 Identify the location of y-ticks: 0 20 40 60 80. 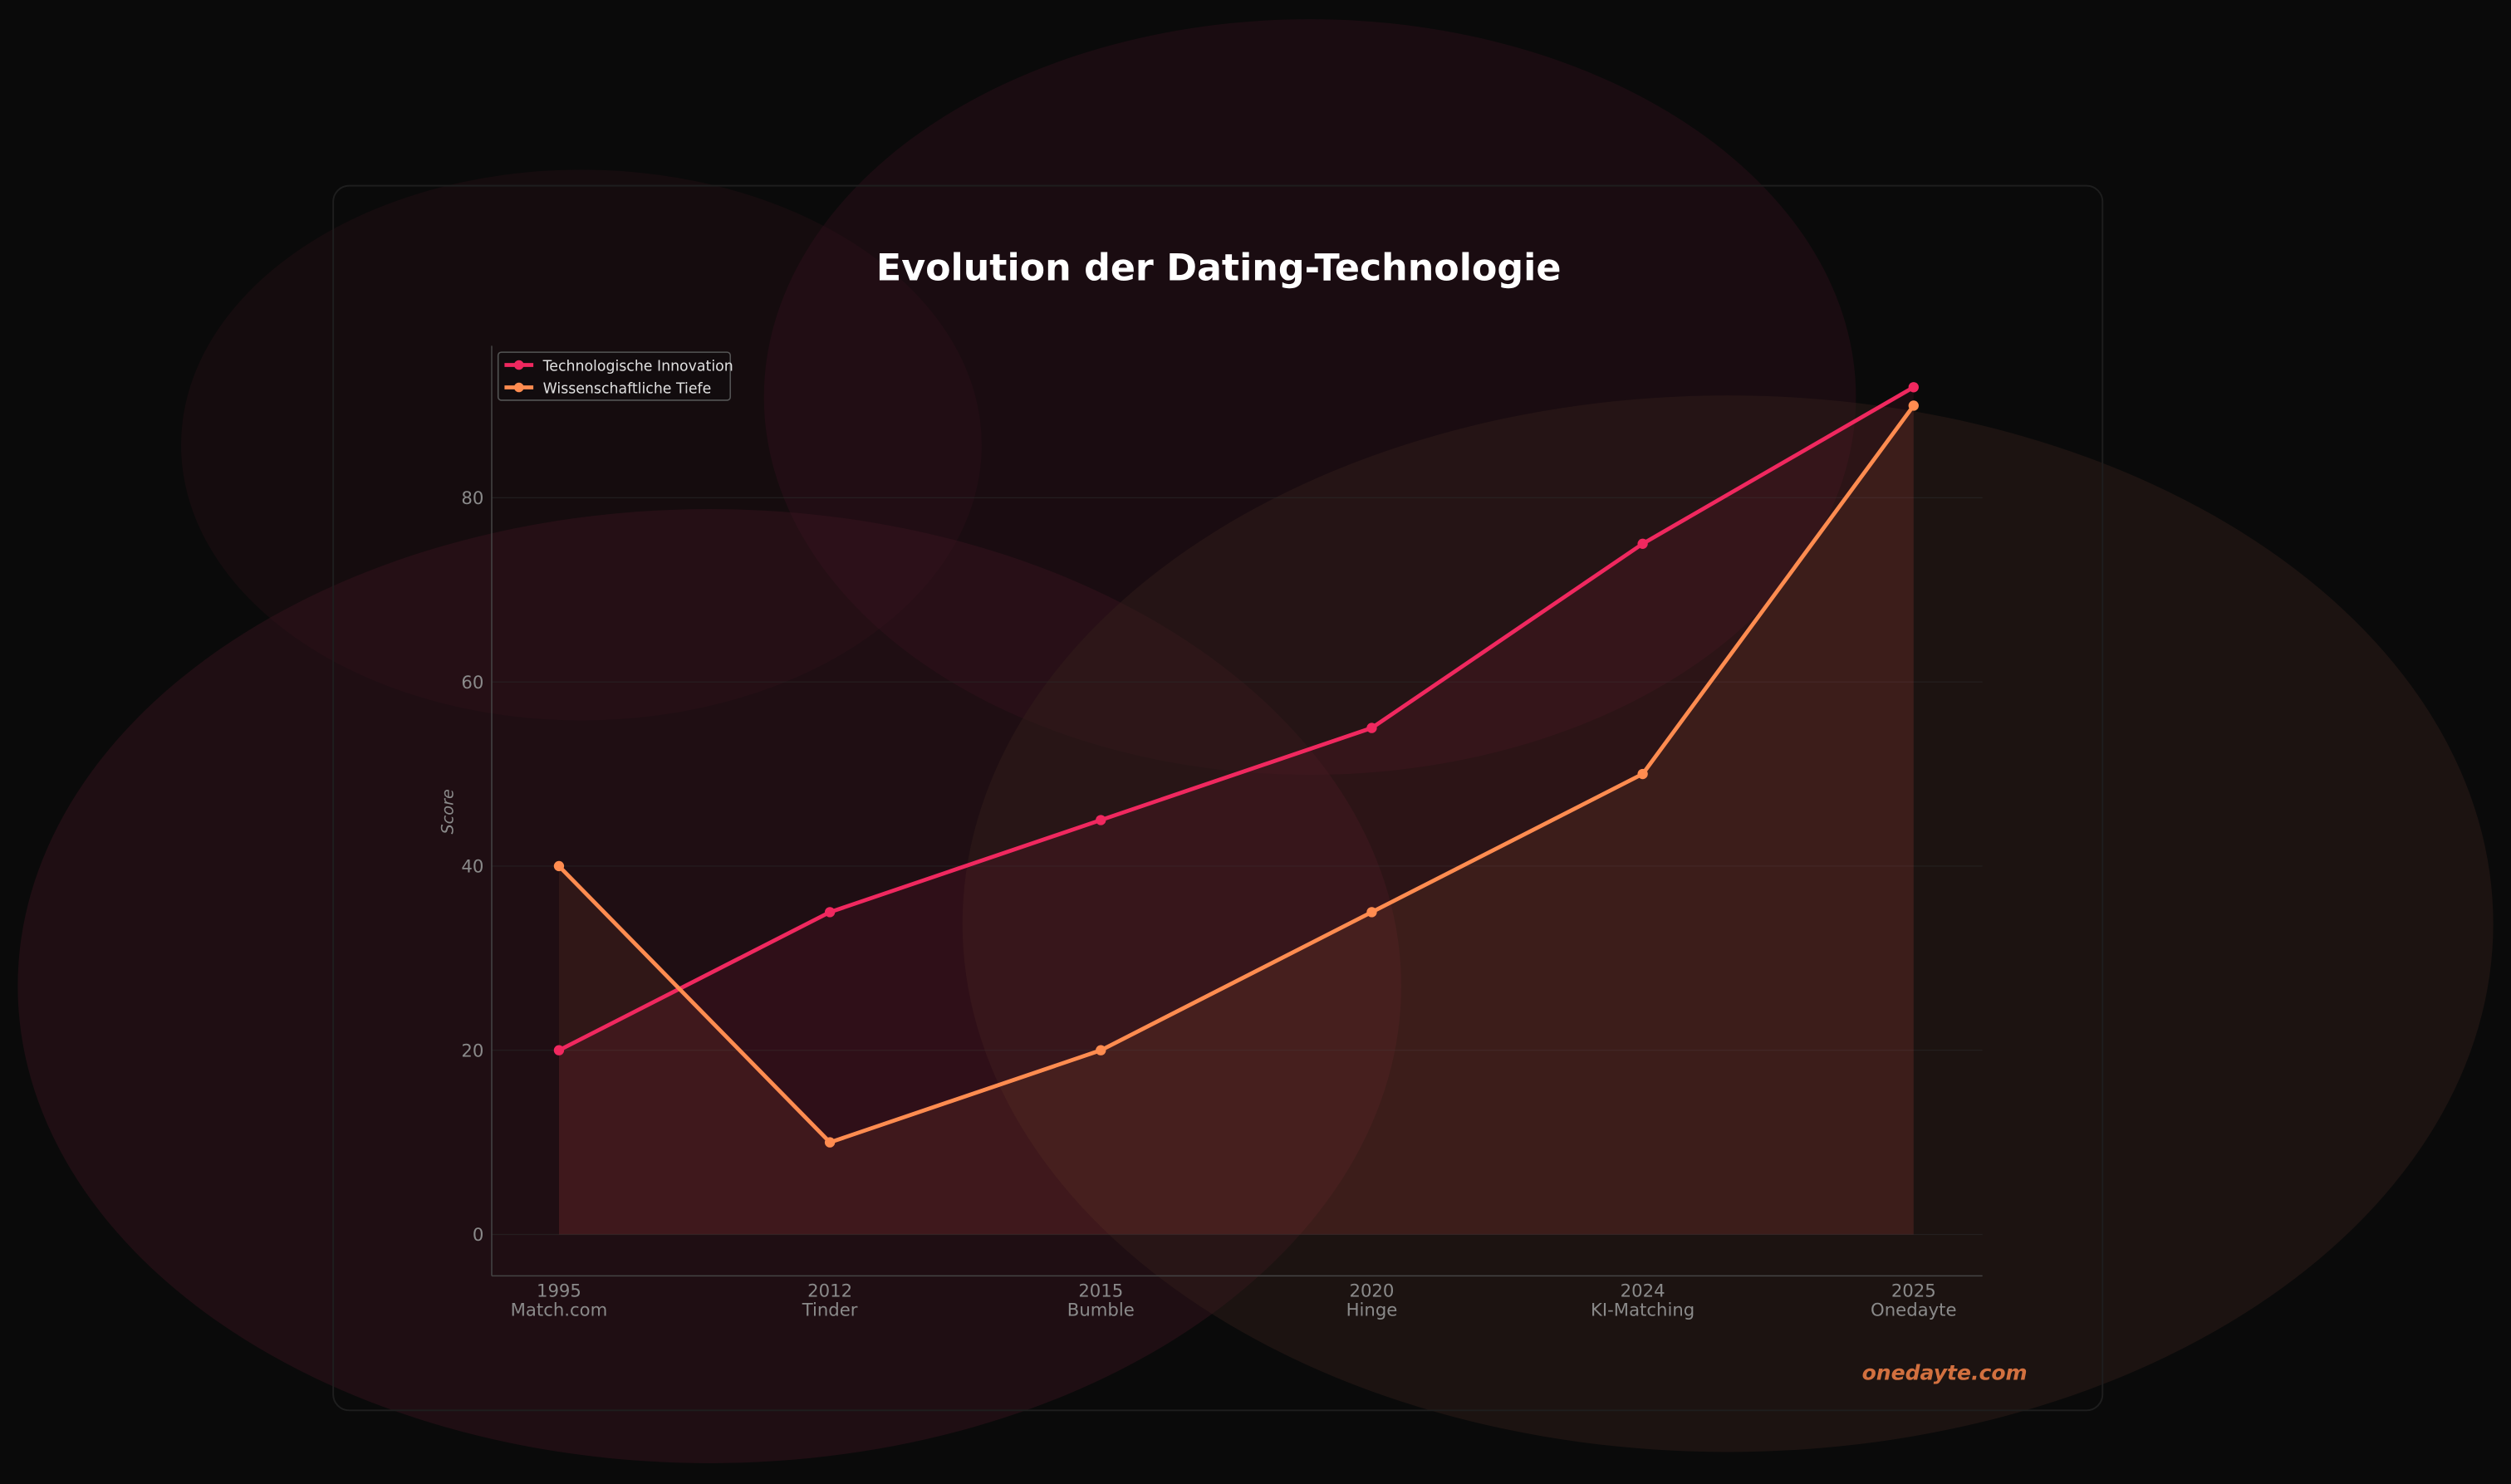
(472, 866).